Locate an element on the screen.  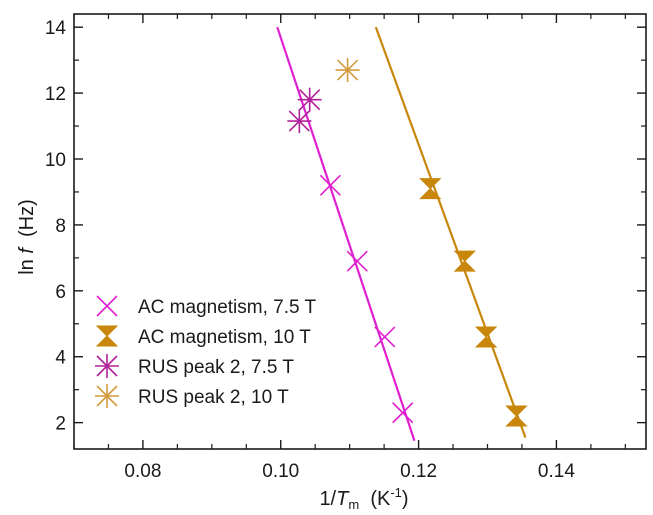
x-tick-label: 0.14 is located at coordinates (556, 471).